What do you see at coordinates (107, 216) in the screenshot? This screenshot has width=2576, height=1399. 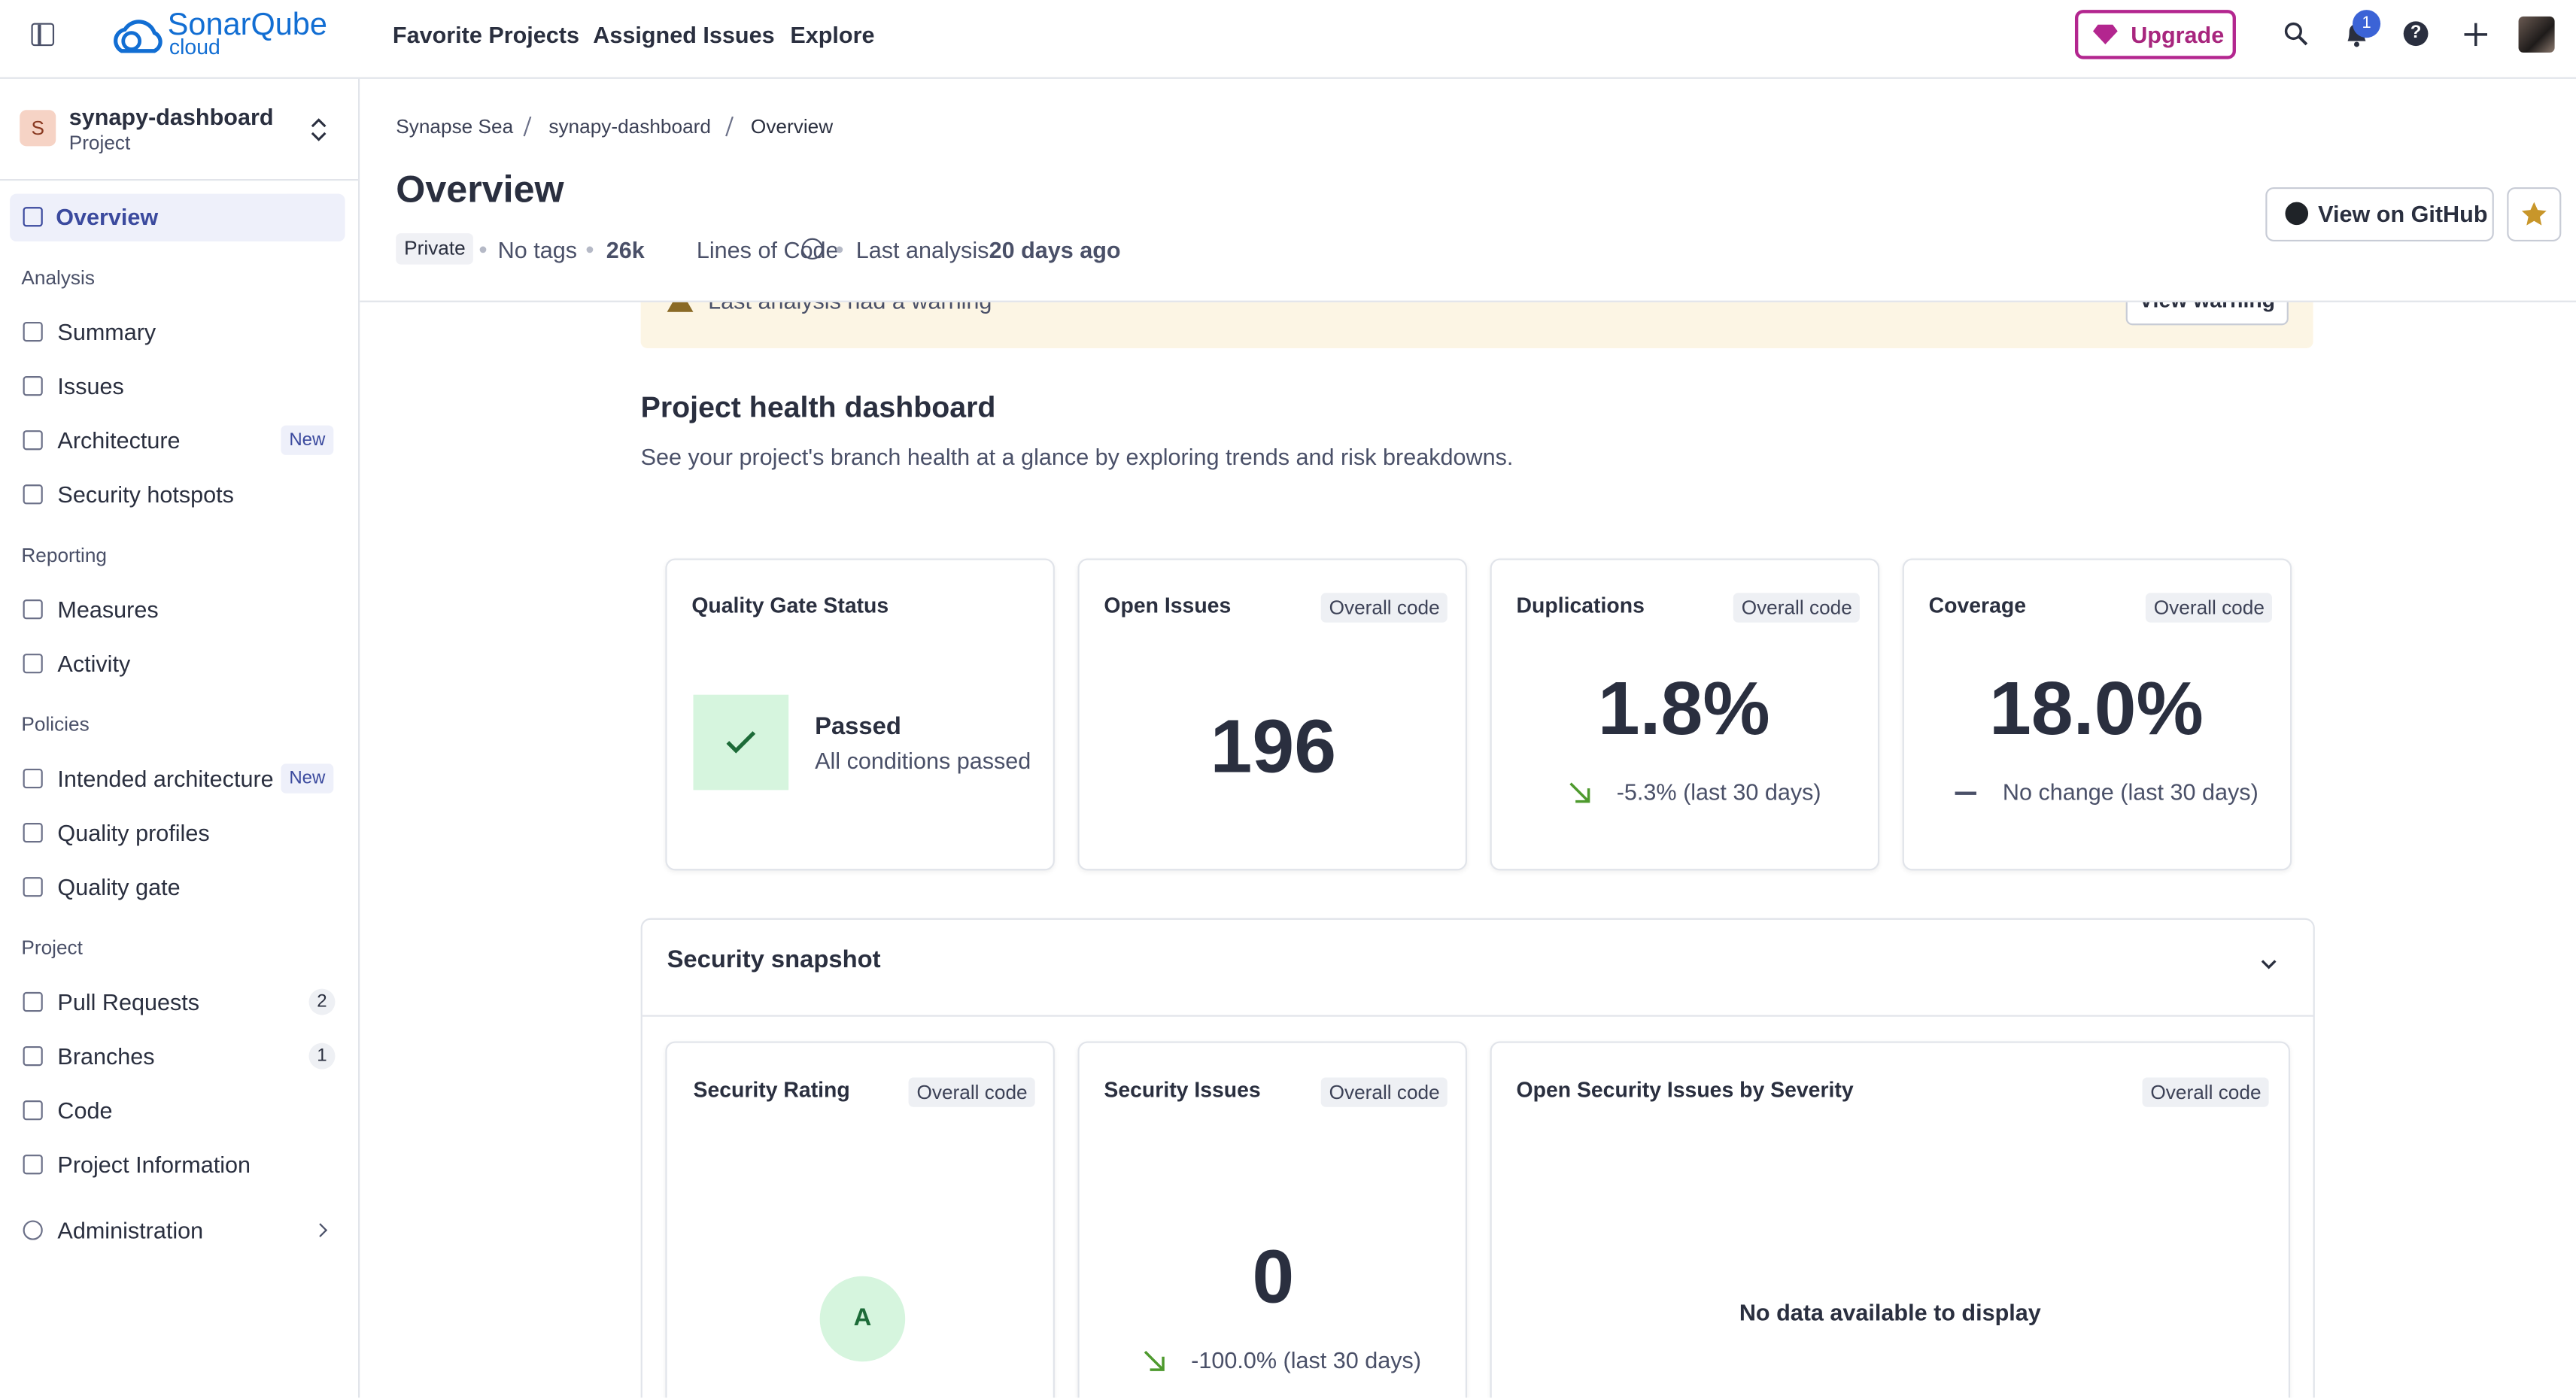 I see `nav-label: Overview` at bounding box center [107, 216].